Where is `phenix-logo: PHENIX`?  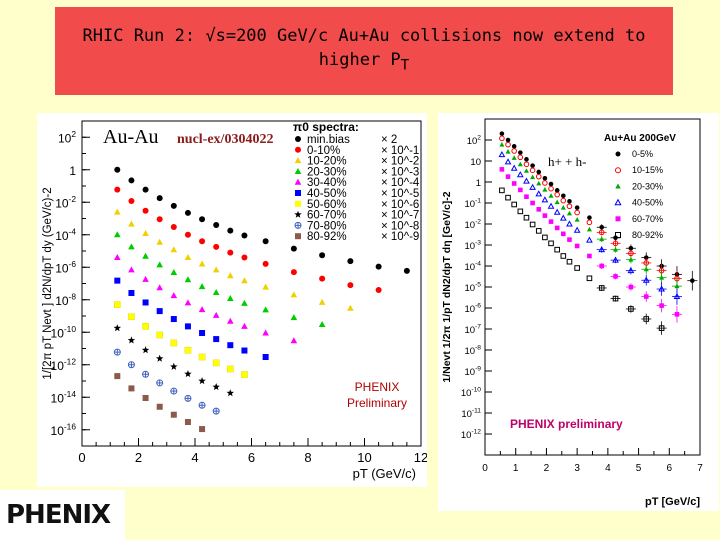 phenix-logo: PHENIX is located at coordinates (62, 515).